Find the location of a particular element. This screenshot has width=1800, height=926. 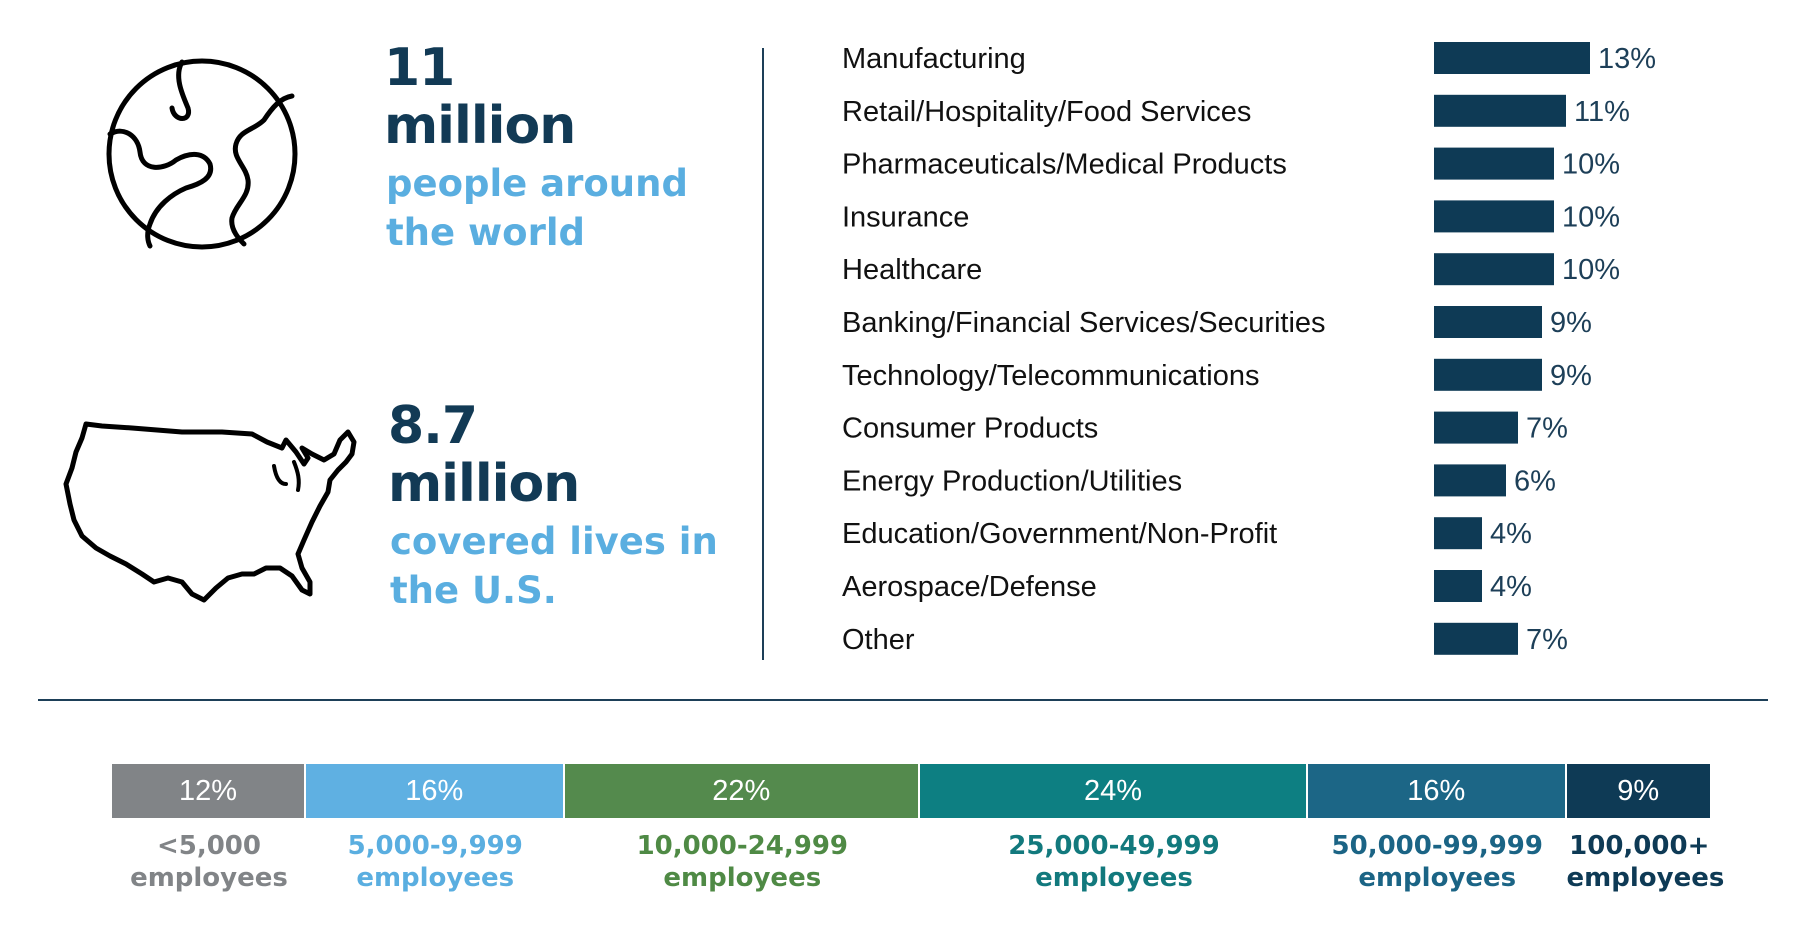

us-number: 8.7 is located at coordinates (433, 426).